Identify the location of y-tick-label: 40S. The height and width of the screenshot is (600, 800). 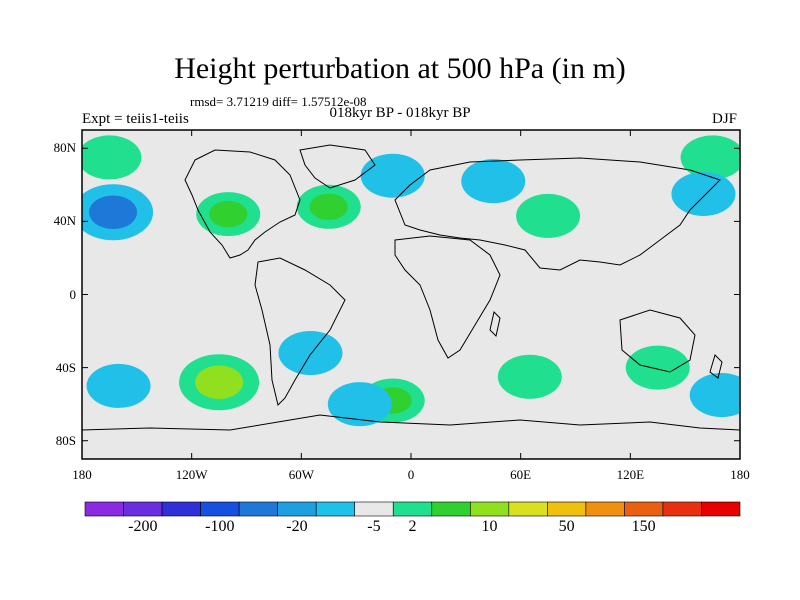
(65, 367).